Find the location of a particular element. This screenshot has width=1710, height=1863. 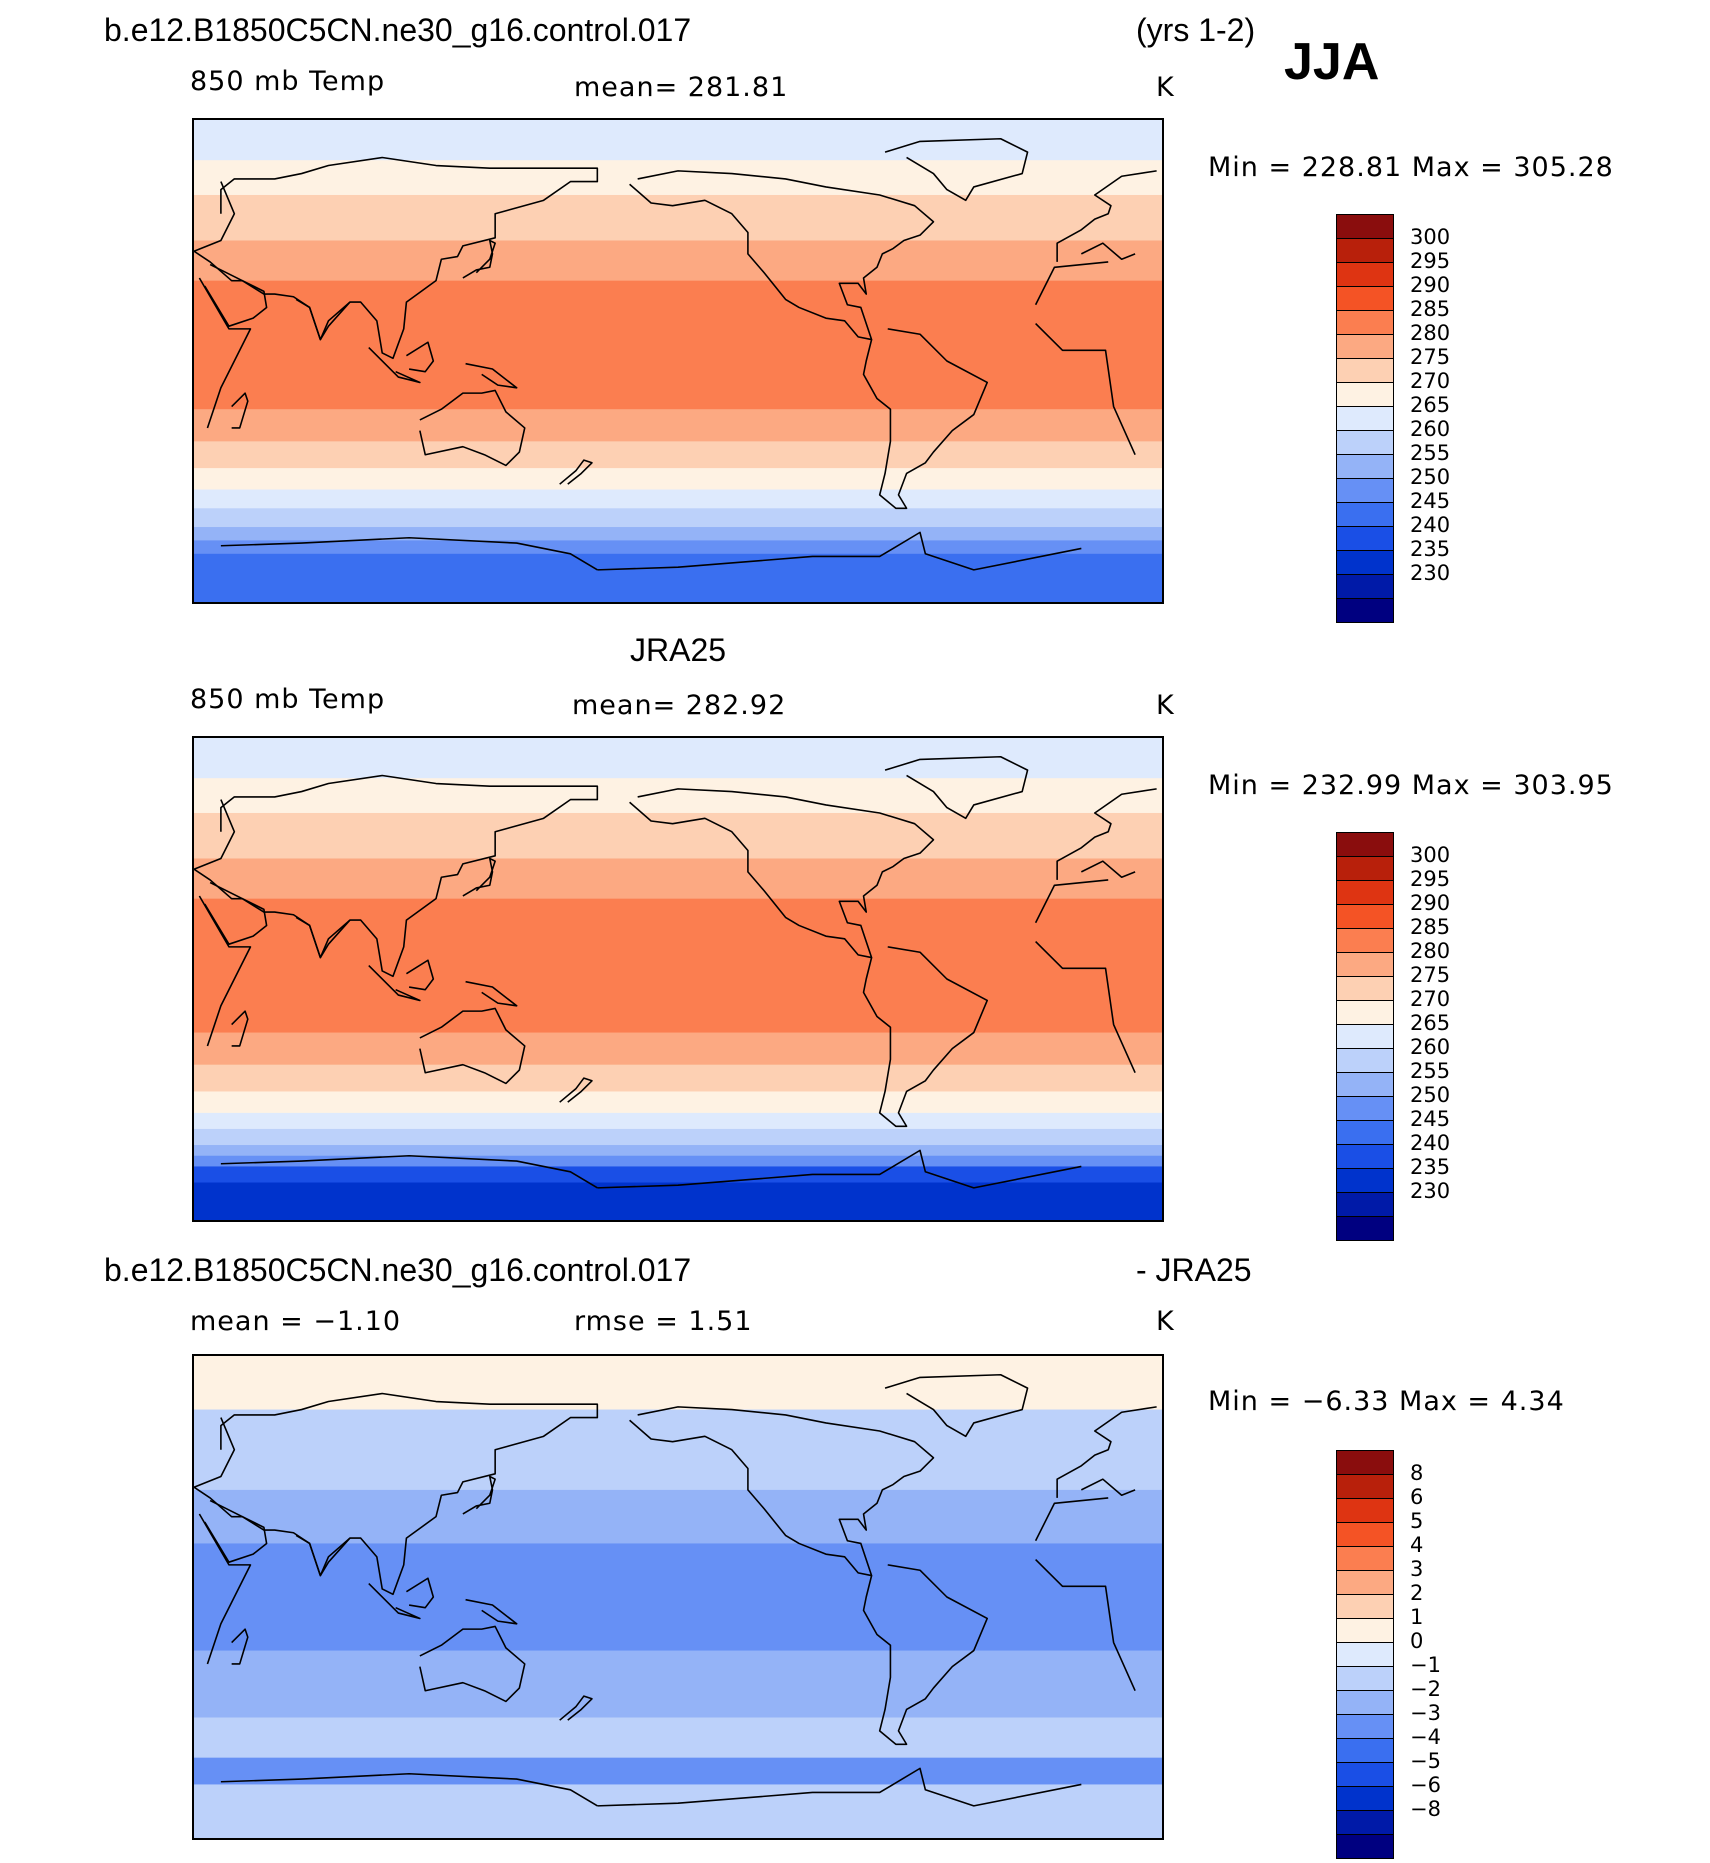

colorbar-tick-label: 8 is located at coordinates (1417, 1473).